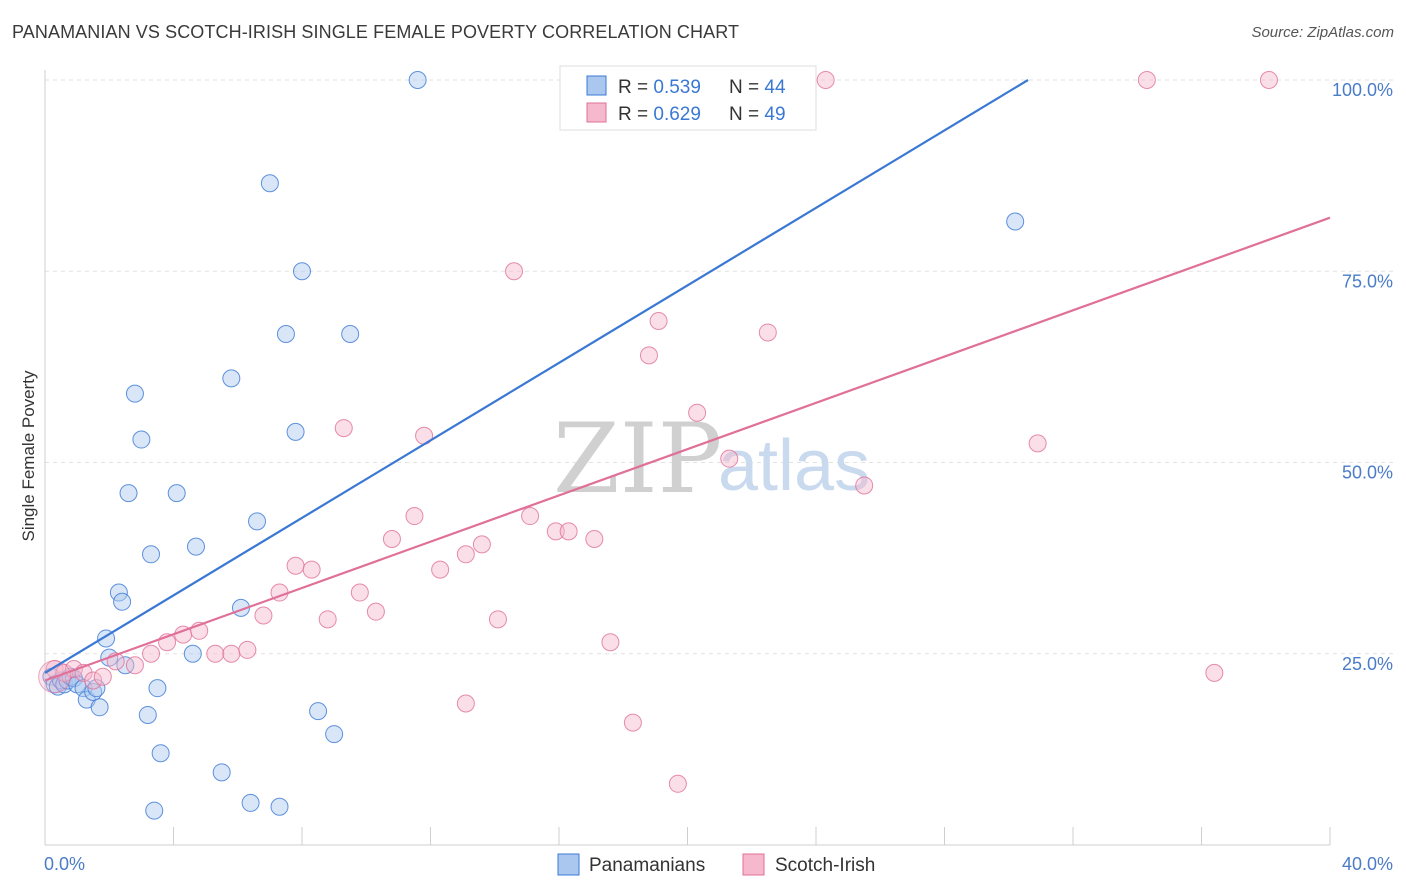 The width and height of the screenshot is (1406, 892). What do you see at coordinates (1367, 864) in the screenshot?
I see `x-tick-label-1: 40.0%` at bounding box center [1367, 864].